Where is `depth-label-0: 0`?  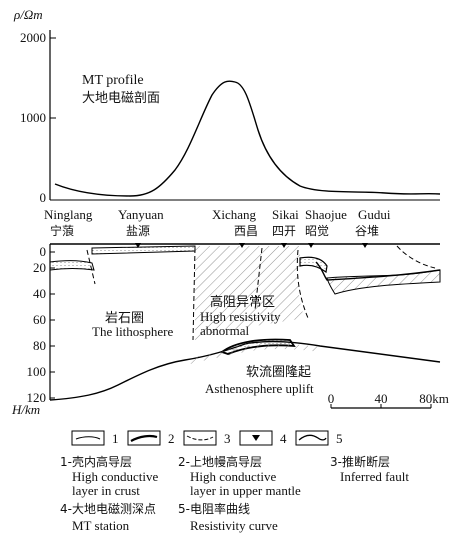
depth-label-0: 0 is located at coordinates (43, 251).